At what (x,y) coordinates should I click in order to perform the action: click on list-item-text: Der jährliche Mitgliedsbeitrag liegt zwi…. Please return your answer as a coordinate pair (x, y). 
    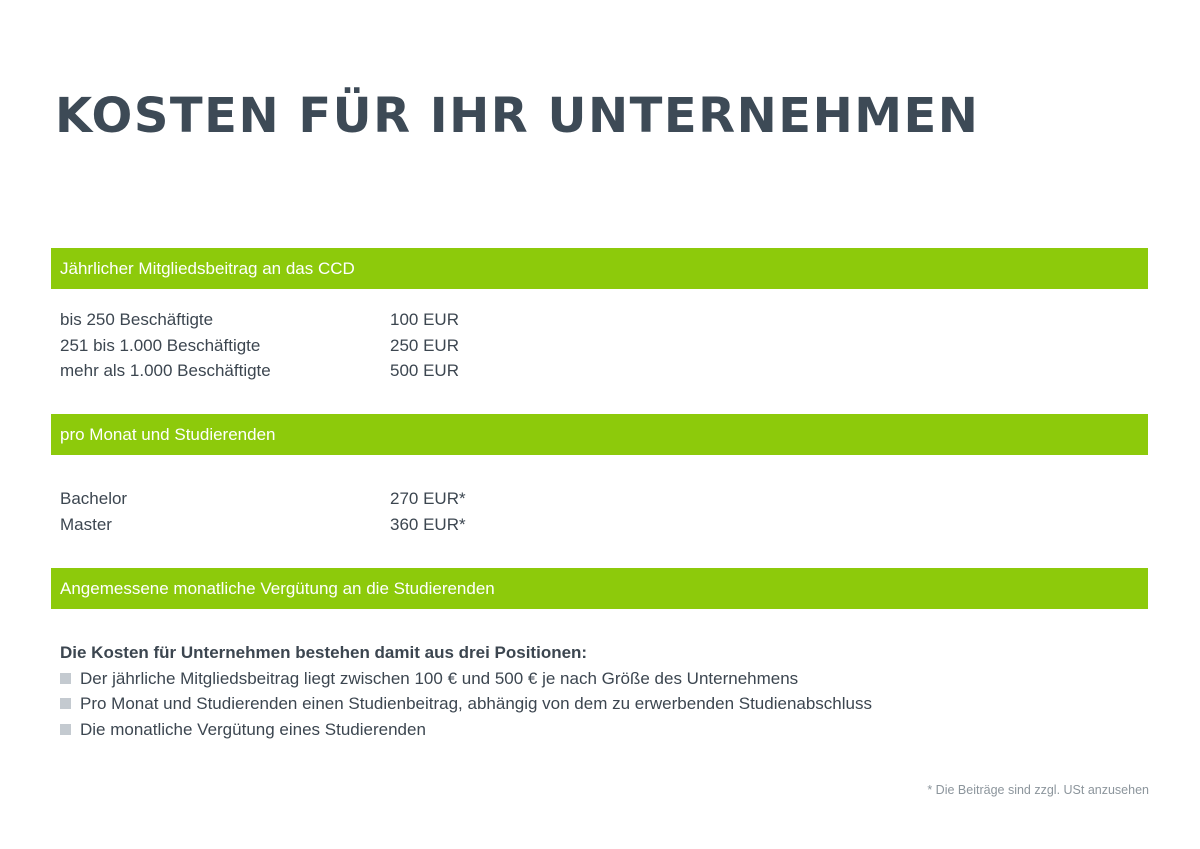
    Looking at the image, I should click on (439, 678).